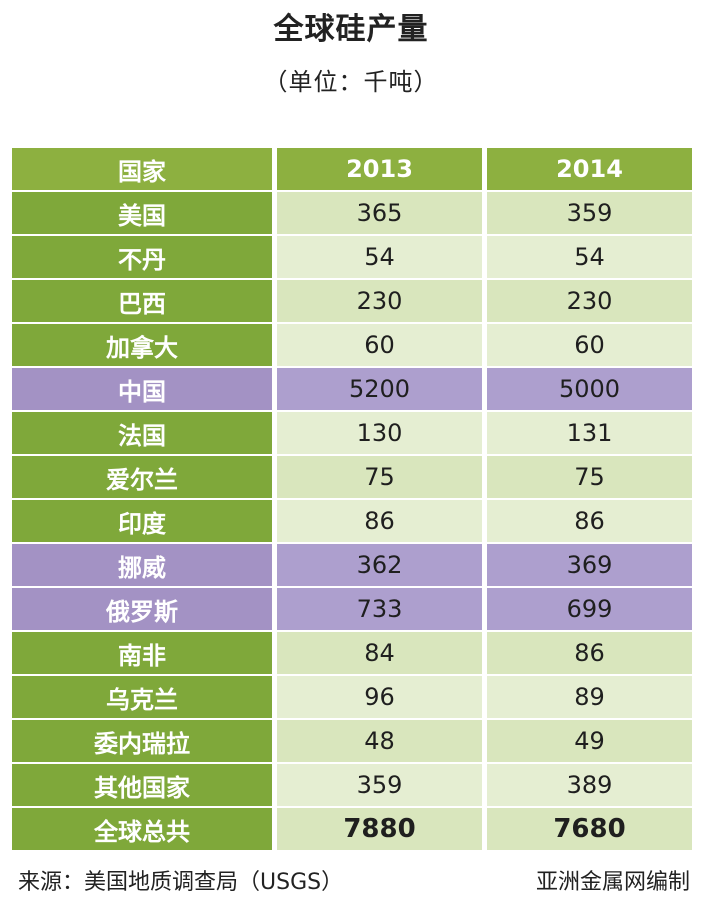  I want to click on value-cell-2014: 389, so click(587, 785).